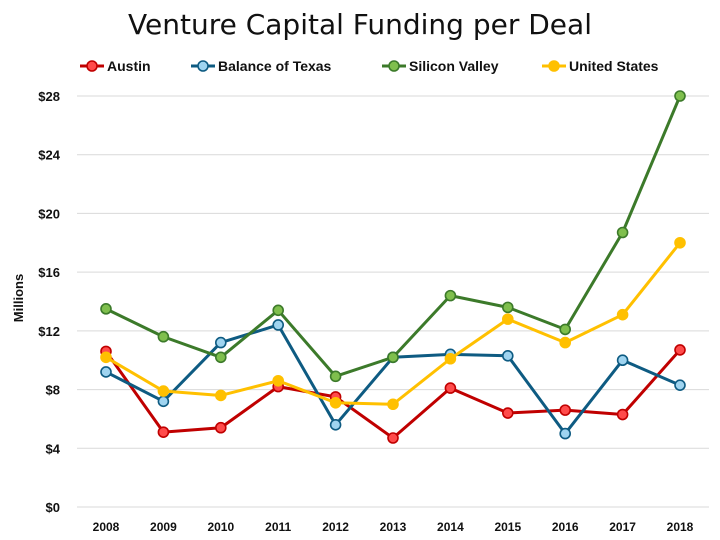 The image size is (720, 540). Describe the element at coordinates (454, 66) in the screenshot. I see `legend-label: Silicon Valley` at that location.